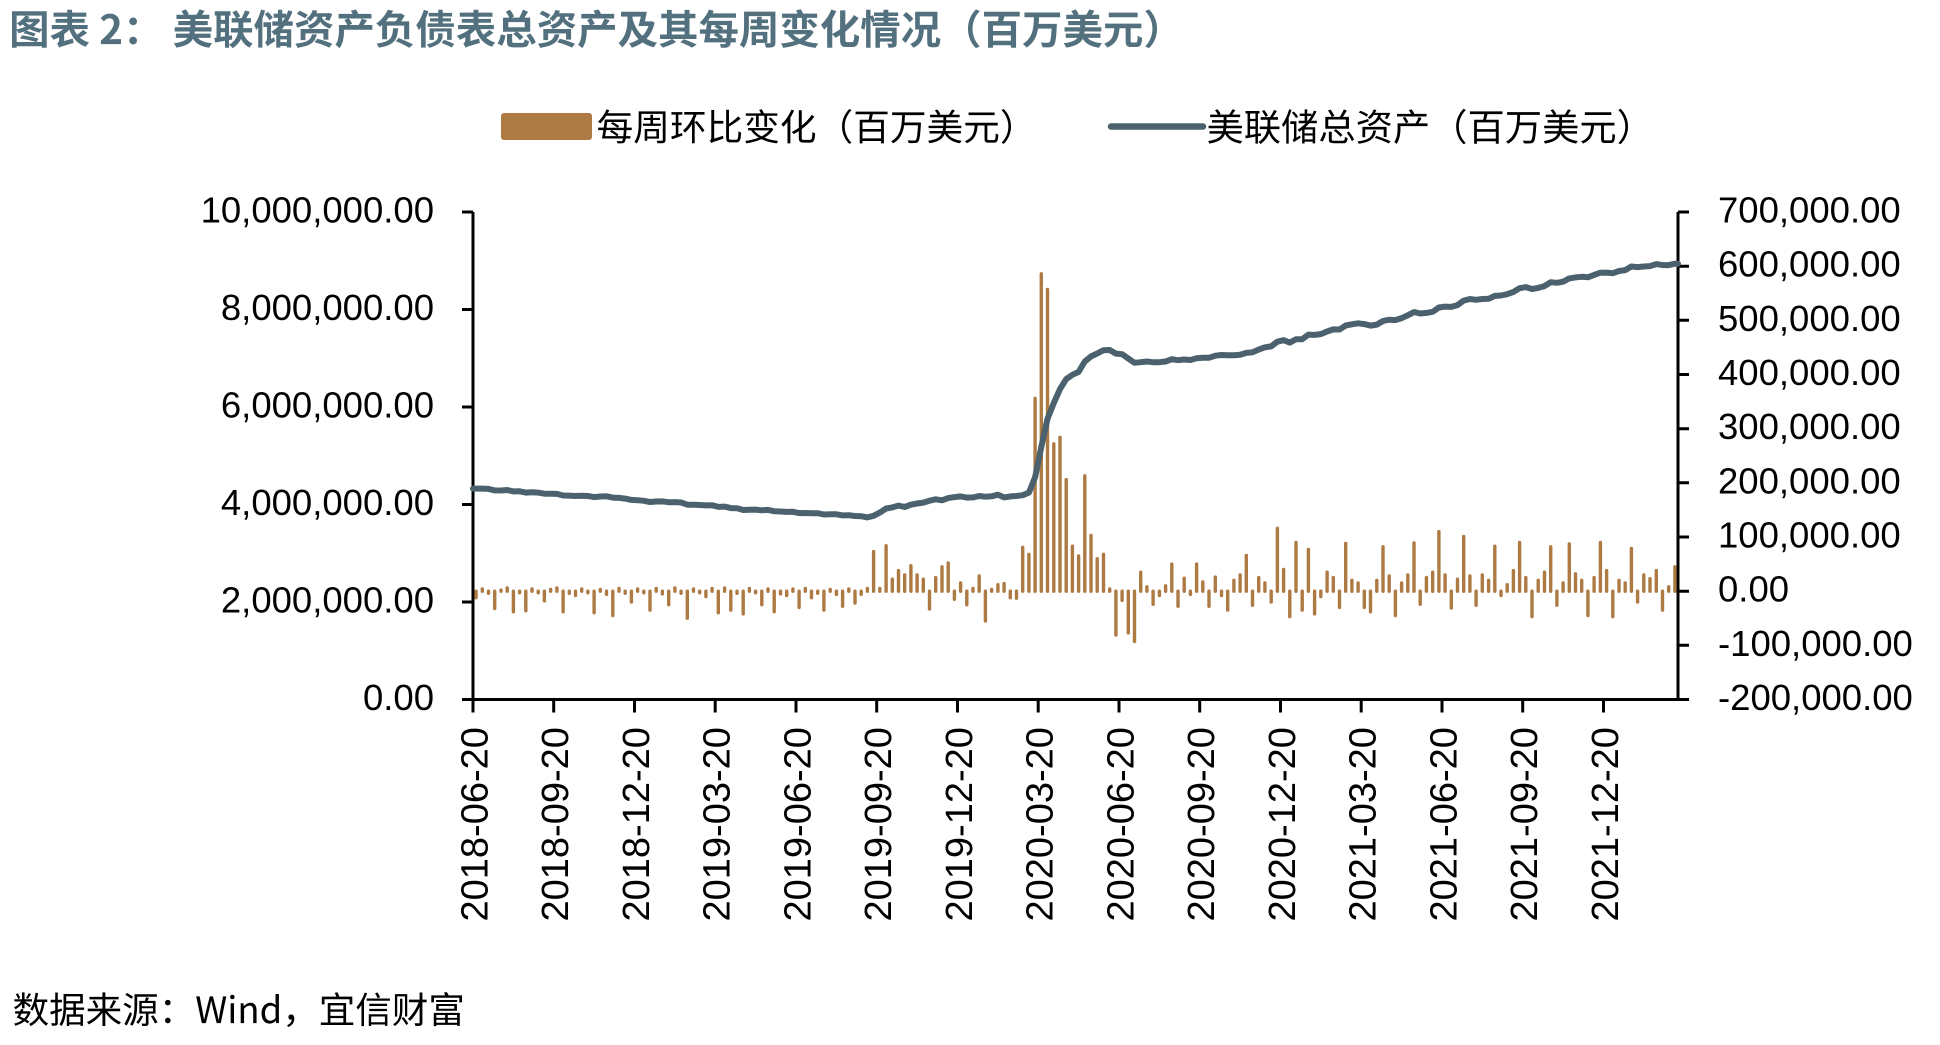 The height and width of the screenshot is (1045, 1940). I want to click on svg-text: 2019-12-20, so click(960, 824).